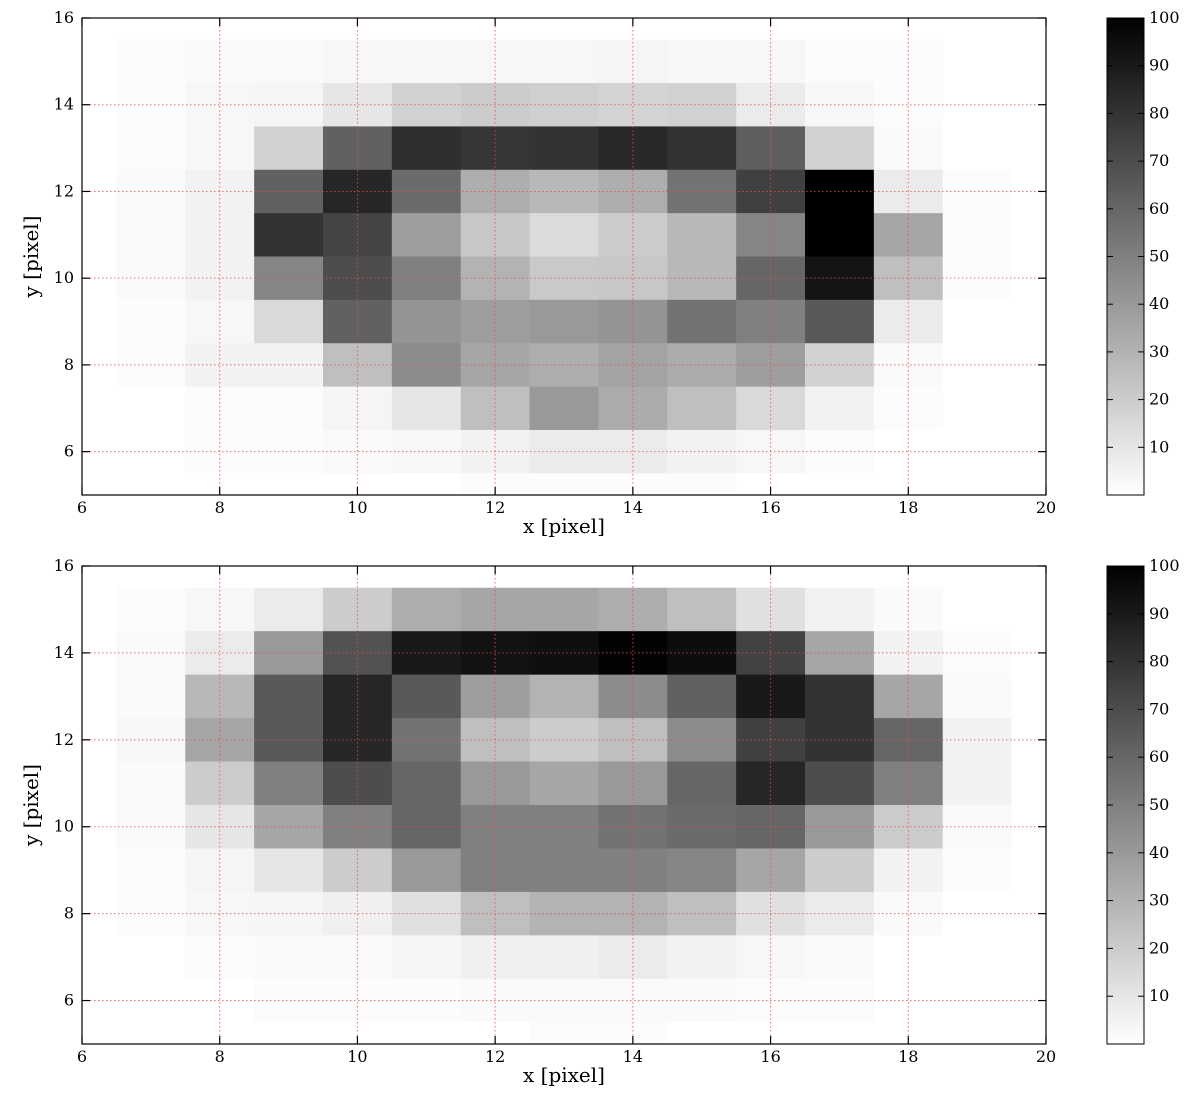  I want to click on colorbar-tick-label: 90, so click(1159, 65).